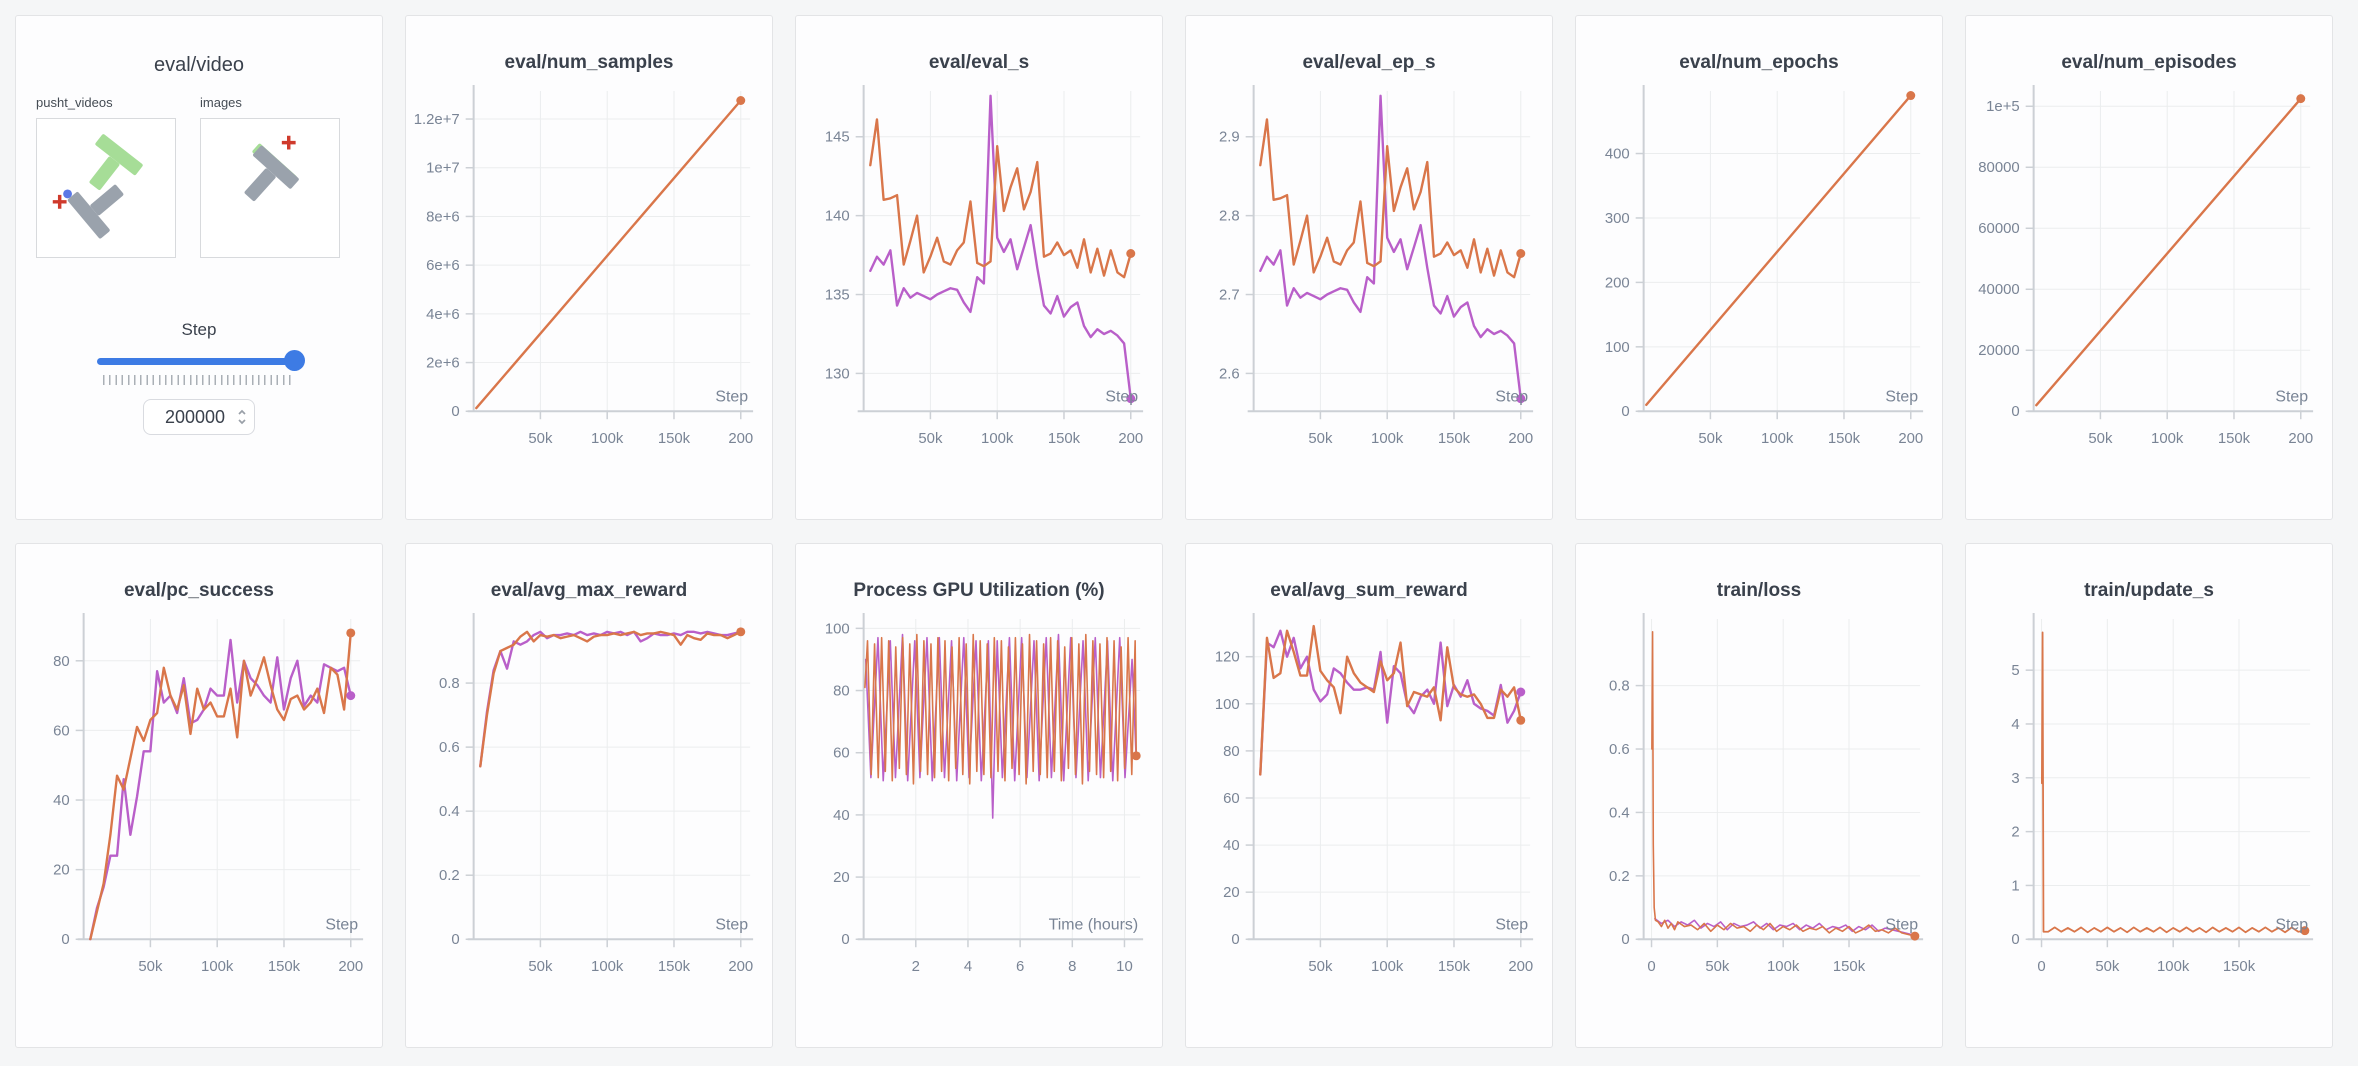 The image size is (2358, 1066). I want to click on spinner-chevrons-icon, so click(242, 417).